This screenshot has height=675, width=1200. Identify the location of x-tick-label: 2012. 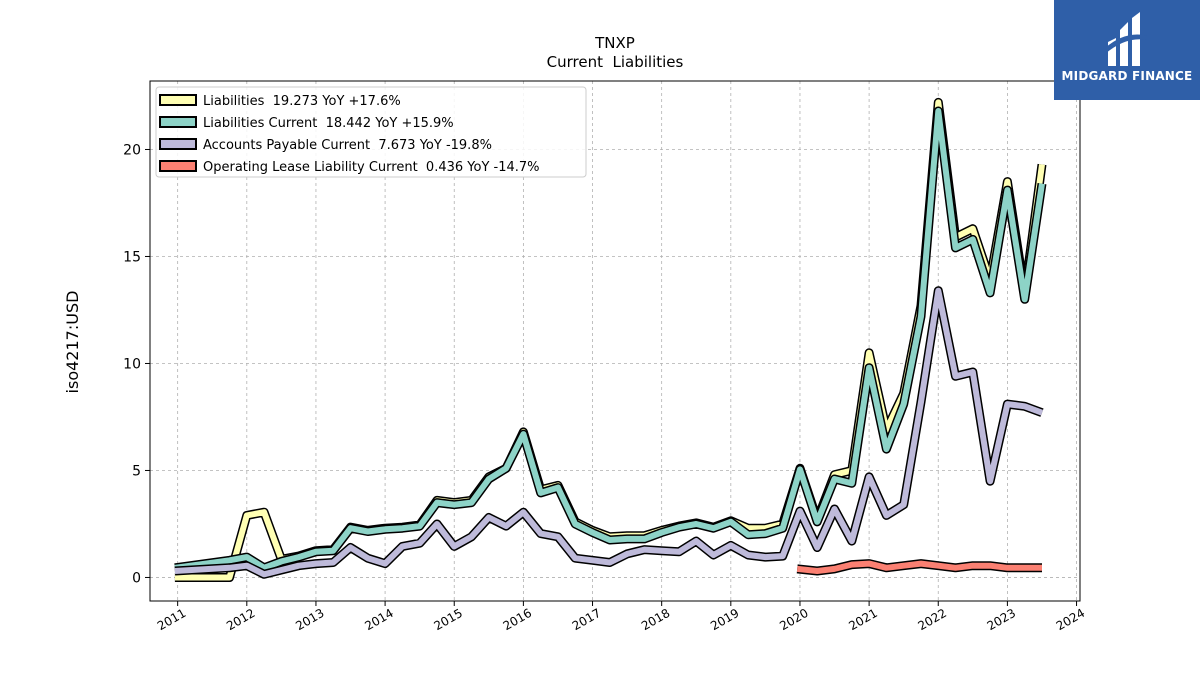
(240, 619).